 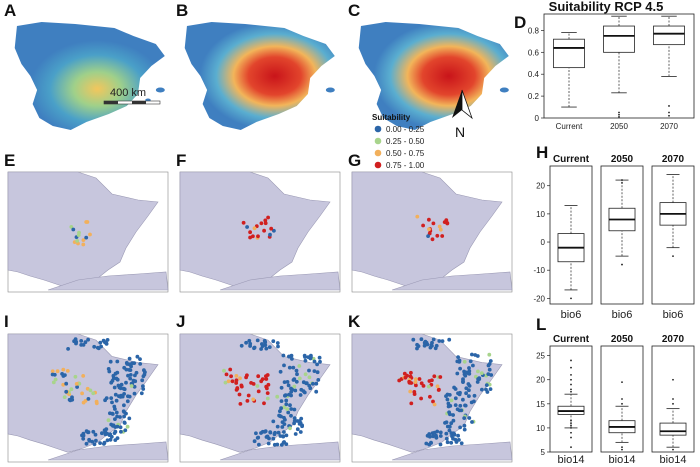 I want to click on y-tick-label: 0, so click(x=537, y=118).